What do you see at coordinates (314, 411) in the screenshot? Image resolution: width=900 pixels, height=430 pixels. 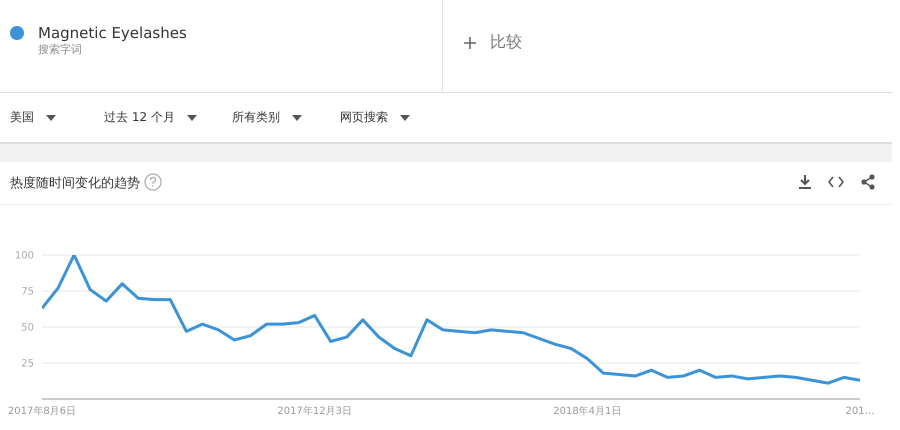 I see `x-tick-label: 2017年12月3日` at bounding box center [314, 411].